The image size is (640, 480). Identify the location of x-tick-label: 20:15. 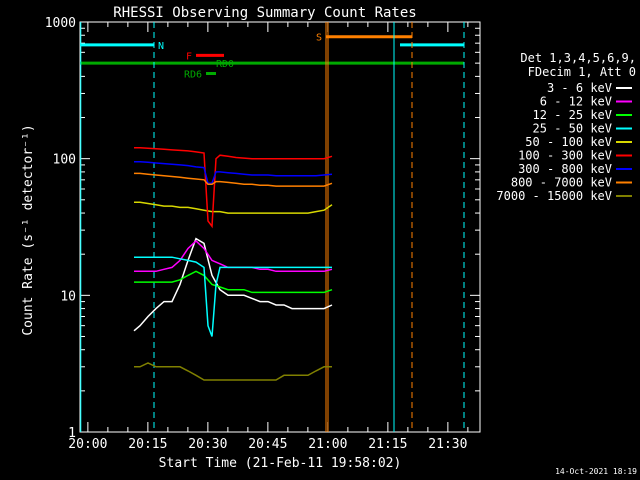
(147, 444).